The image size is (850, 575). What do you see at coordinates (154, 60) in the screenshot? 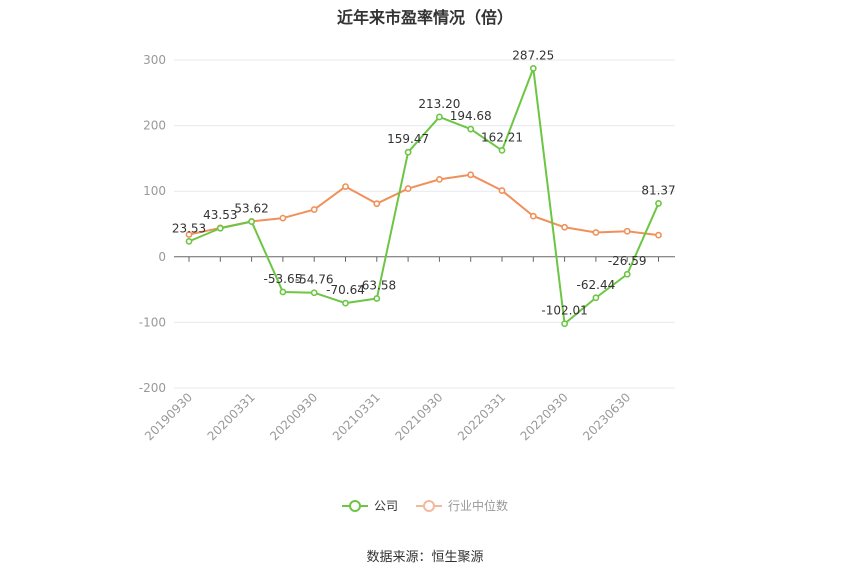
I see `y-tick-label: 300` at bounding box center [154, 60].